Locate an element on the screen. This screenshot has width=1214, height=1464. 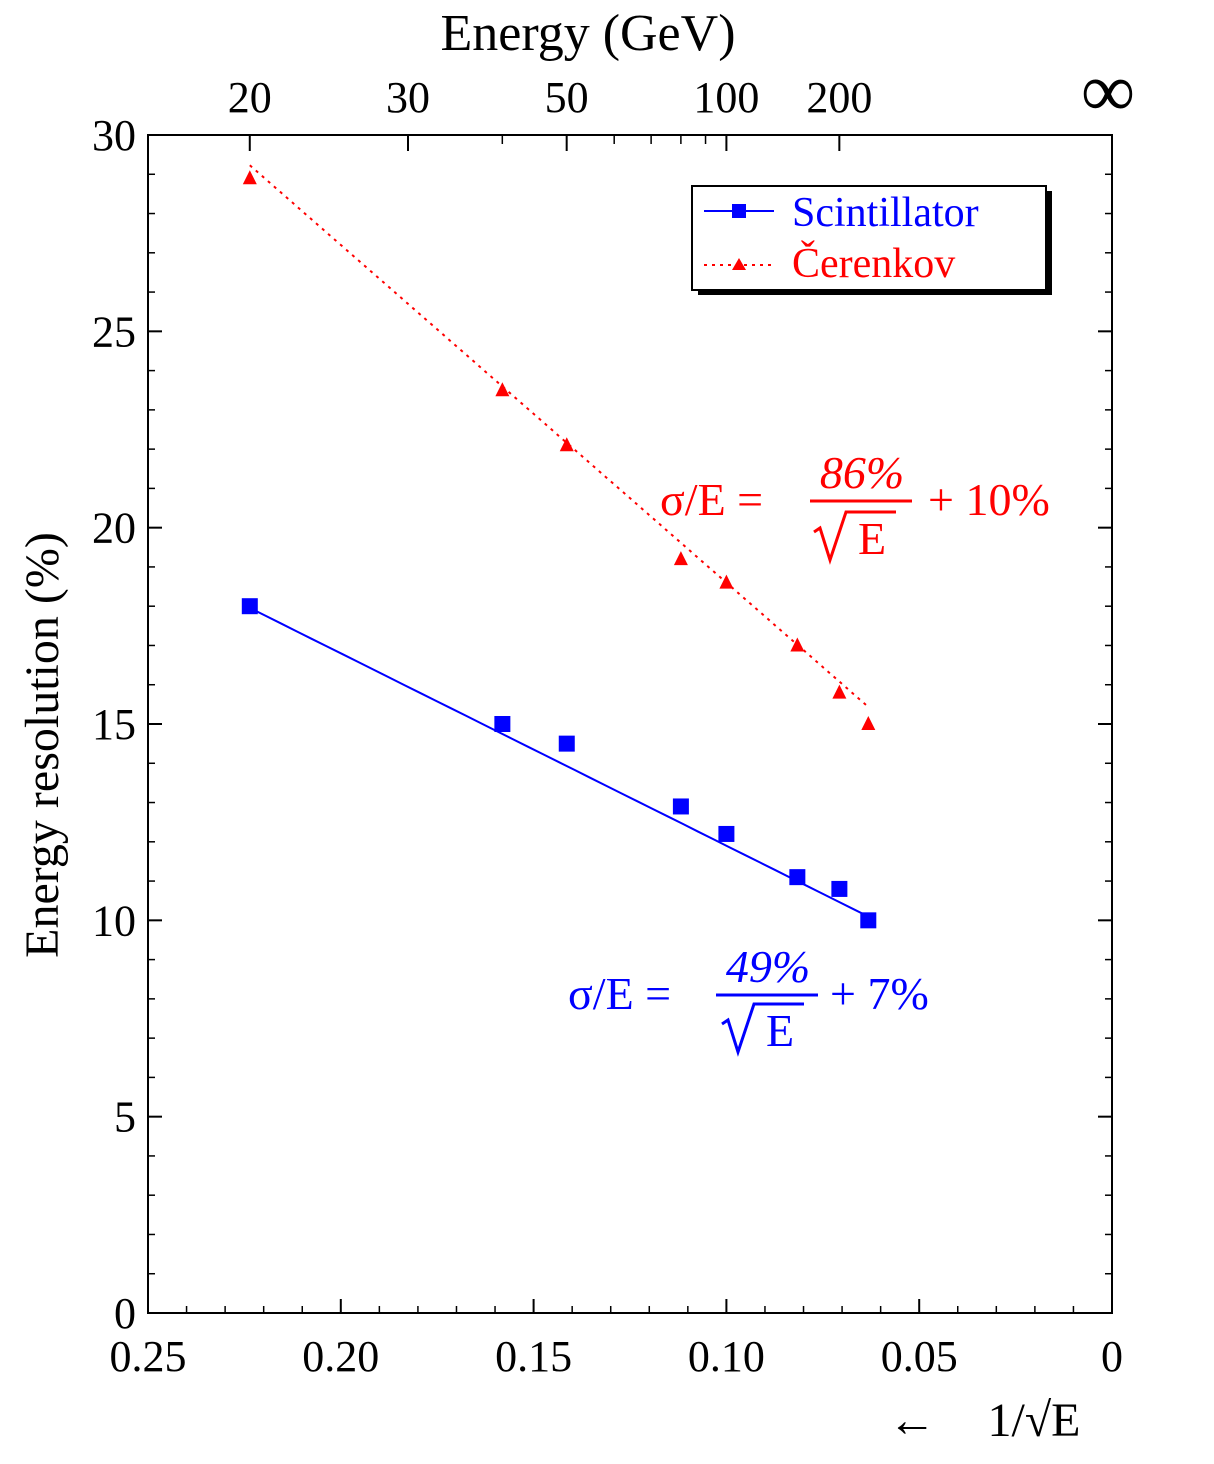
x-tick-label: 0.05 is located at coordinates (919, 1356).